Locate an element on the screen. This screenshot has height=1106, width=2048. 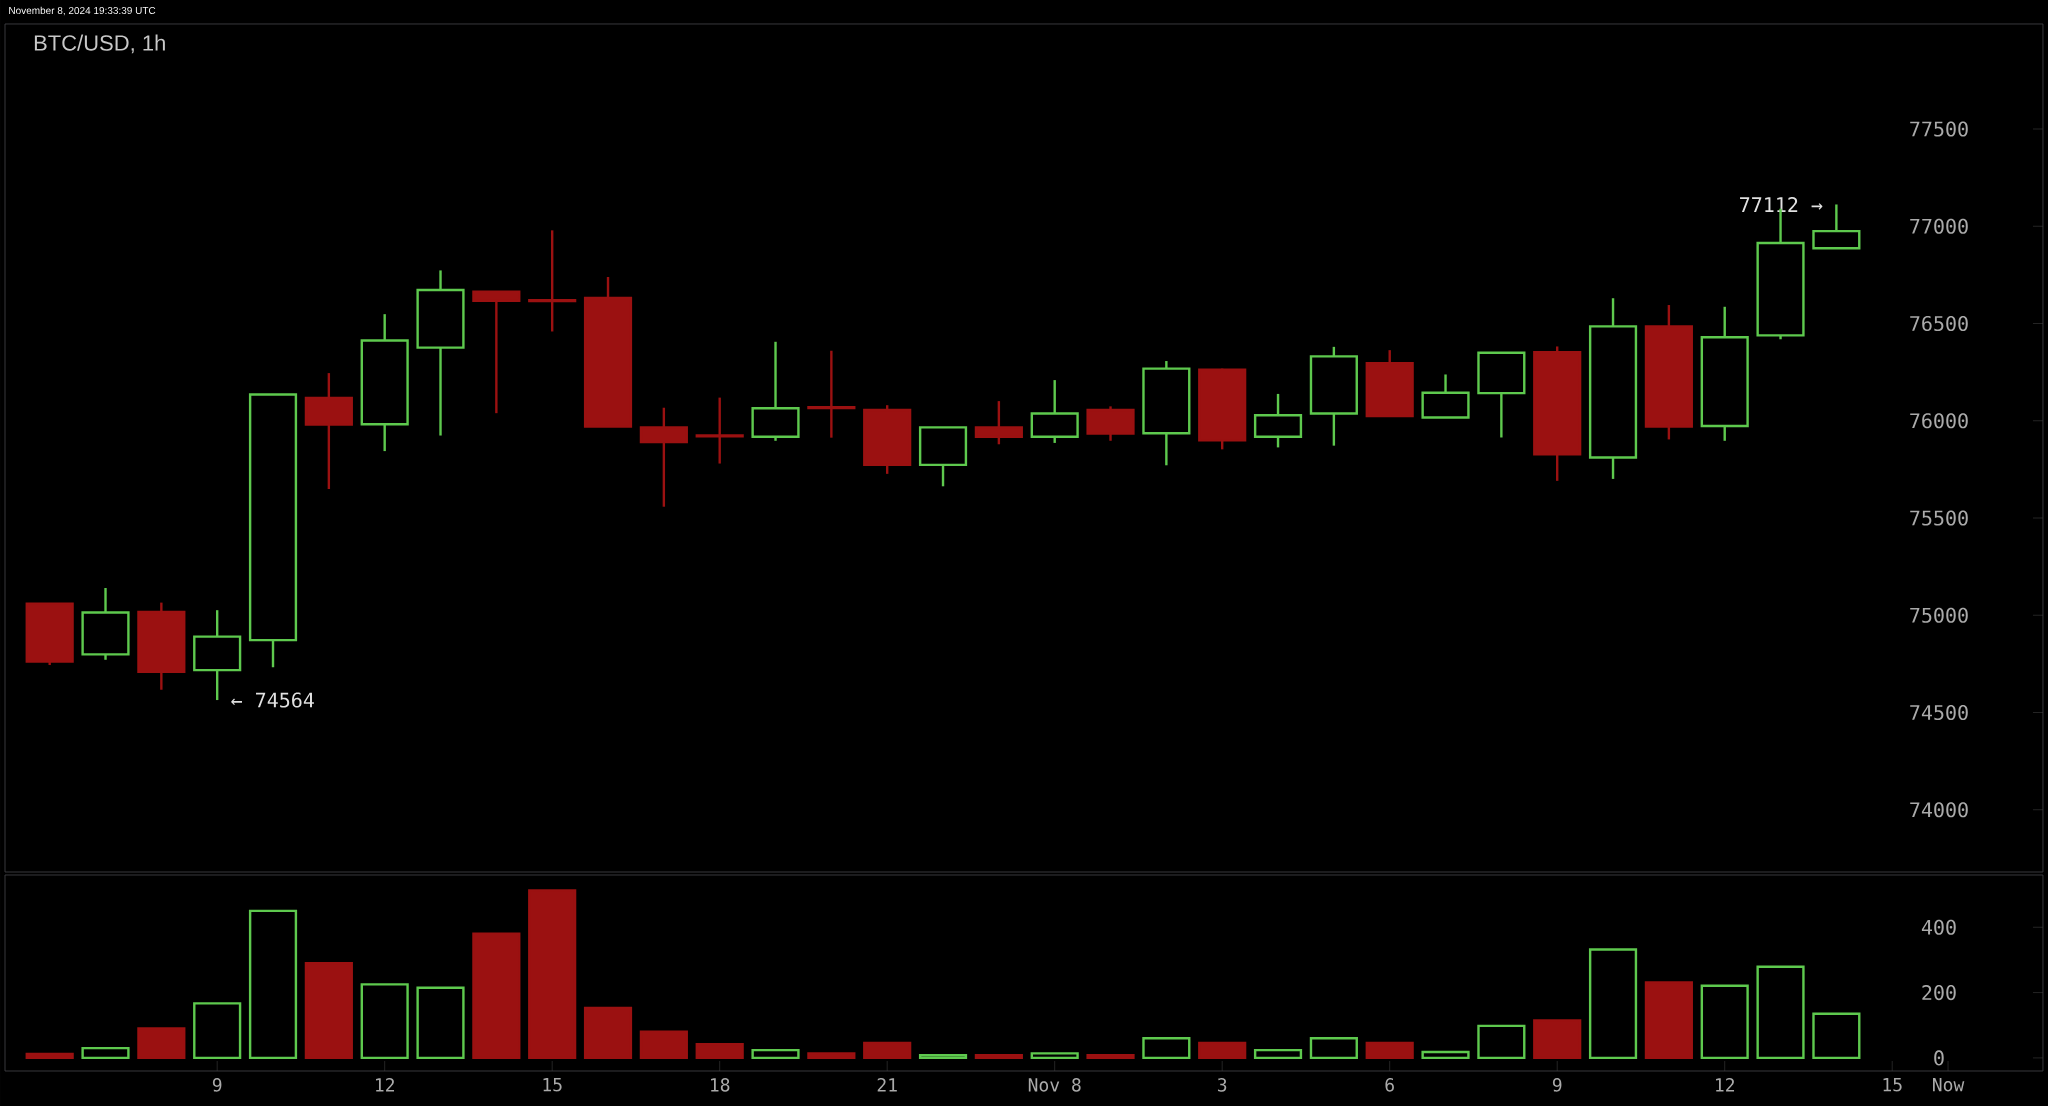
y-tick-label: 74500 is located at coordinates (1939, 712).